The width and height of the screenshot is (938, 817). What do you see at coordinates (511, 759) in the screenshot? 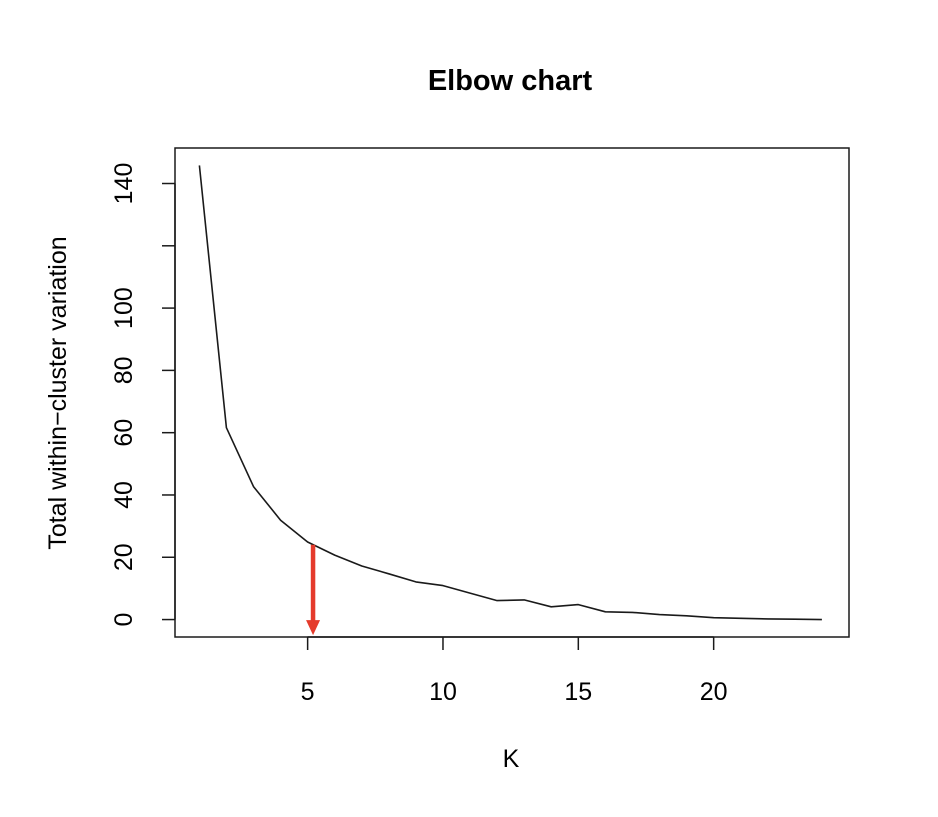
I see `x-axis-label: K` at bounding box center [511, 759].